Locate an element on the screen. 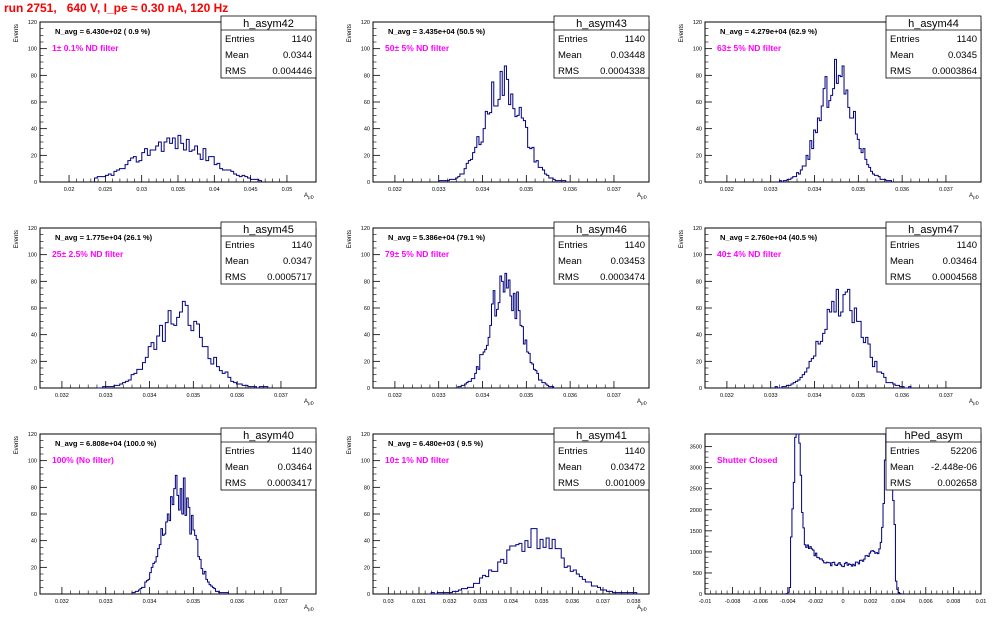 The height and width of the screenshot is (622, 996). y-axis-label: Events is located at coordinates (350, 239).